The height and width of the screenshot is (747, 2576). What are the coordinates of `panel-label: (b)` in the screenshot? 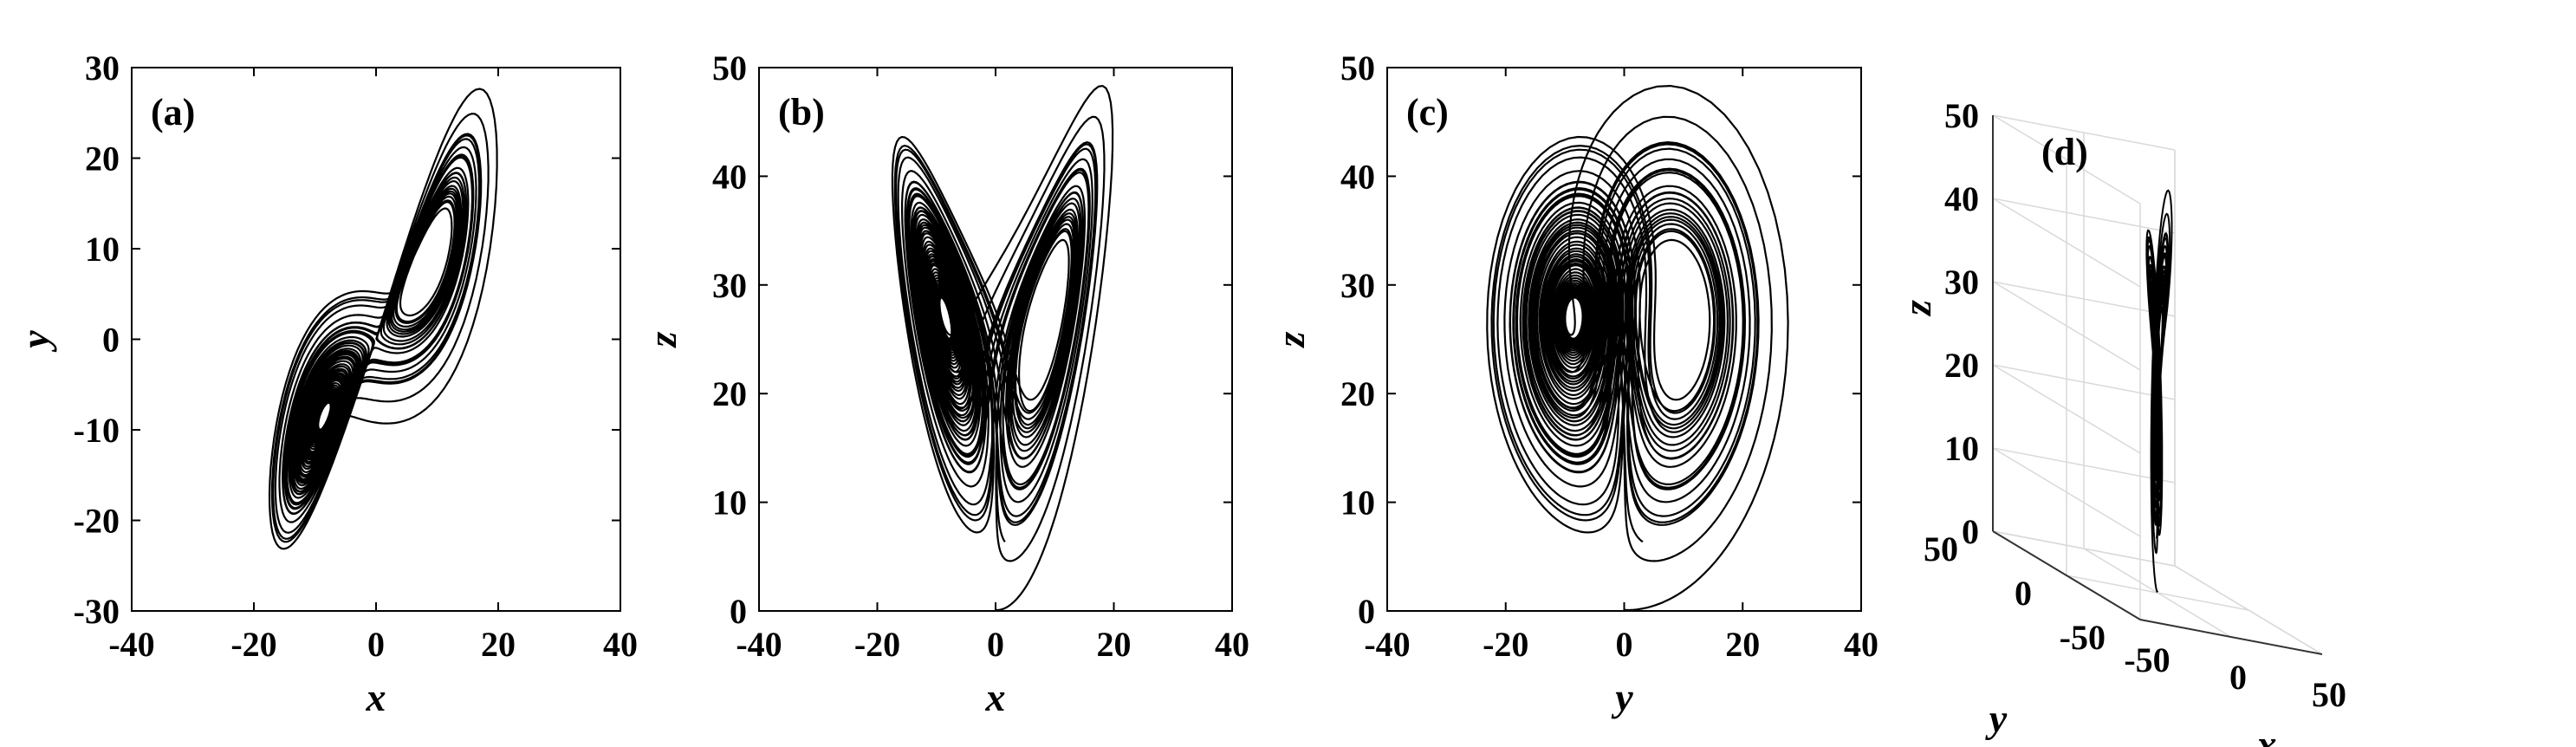 It's located at (801, 112).